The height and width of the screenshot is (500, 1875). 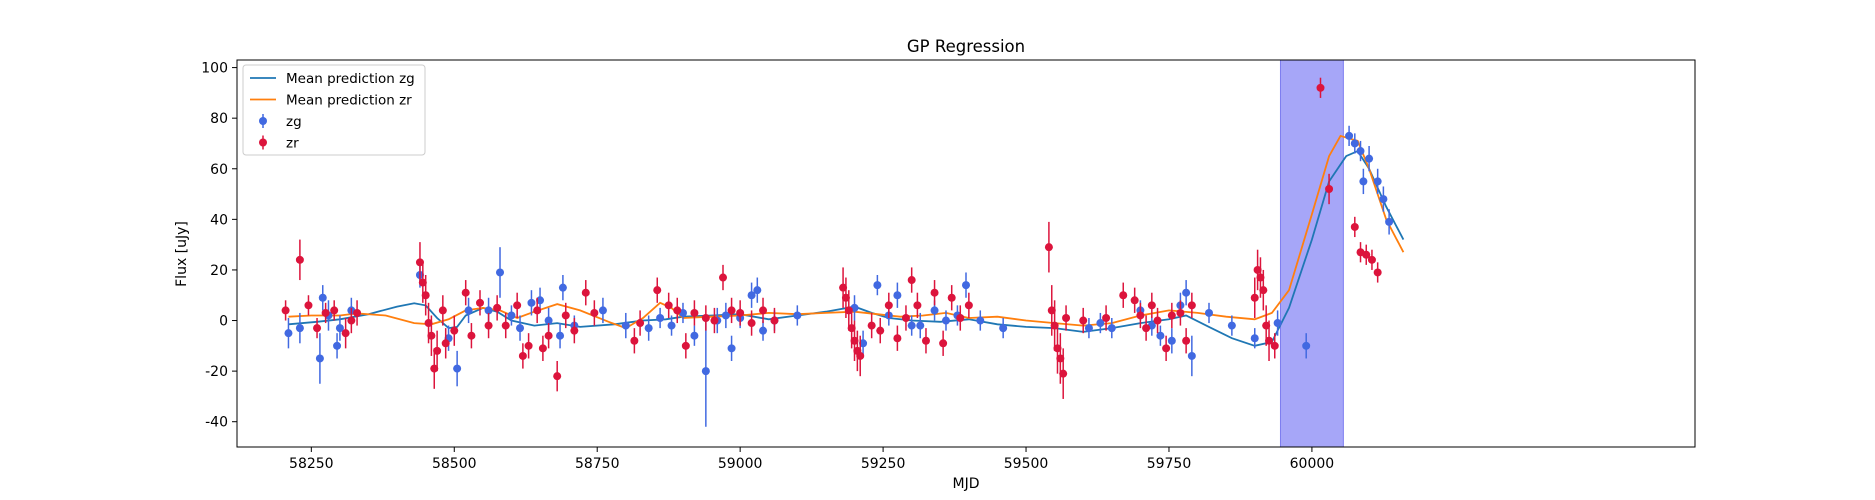 What do you see at coordinates (1312, 464) in the screenshot?
I see `x-tick-label: 60000` at bounding box center [1312, 464].